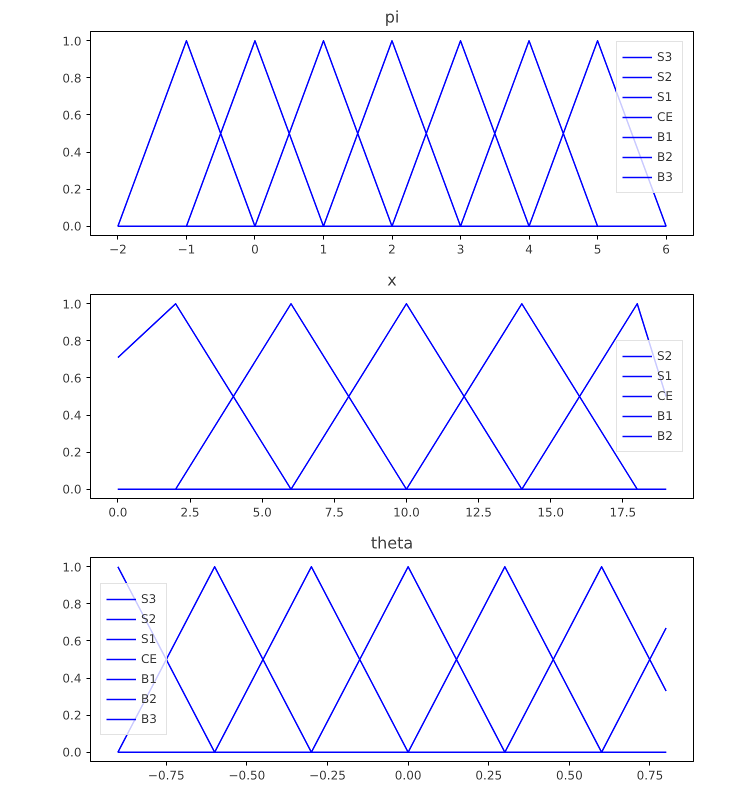 This screenshot has height=799, width=755. What do you see at coordinates (392, 17) in the screenshot?
I see `chart-title: pi` at bounding box center [392, 17].